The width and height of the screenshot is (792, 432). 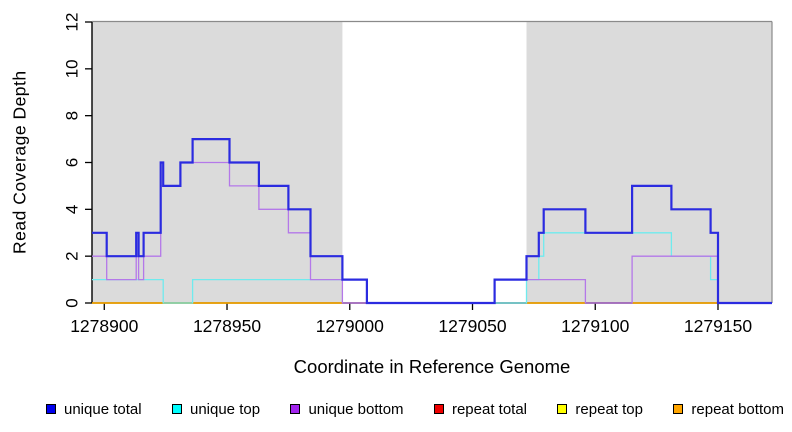 What do you see at coordinates (438, 409) in the screenshot?
I see `legend-swatch-repeat-total` at bounding box center [438, 409].